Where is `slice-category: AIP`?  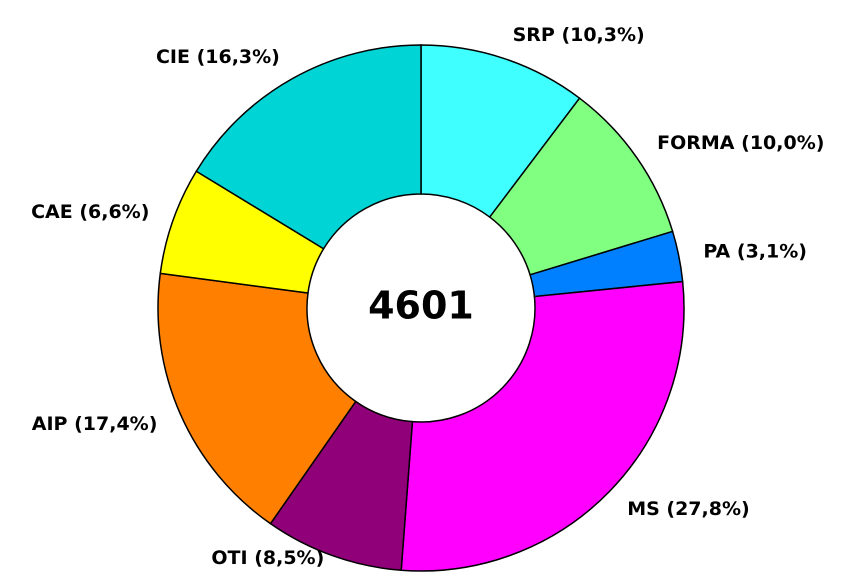
slice-category: AIP is located at coordinates (50, 424).